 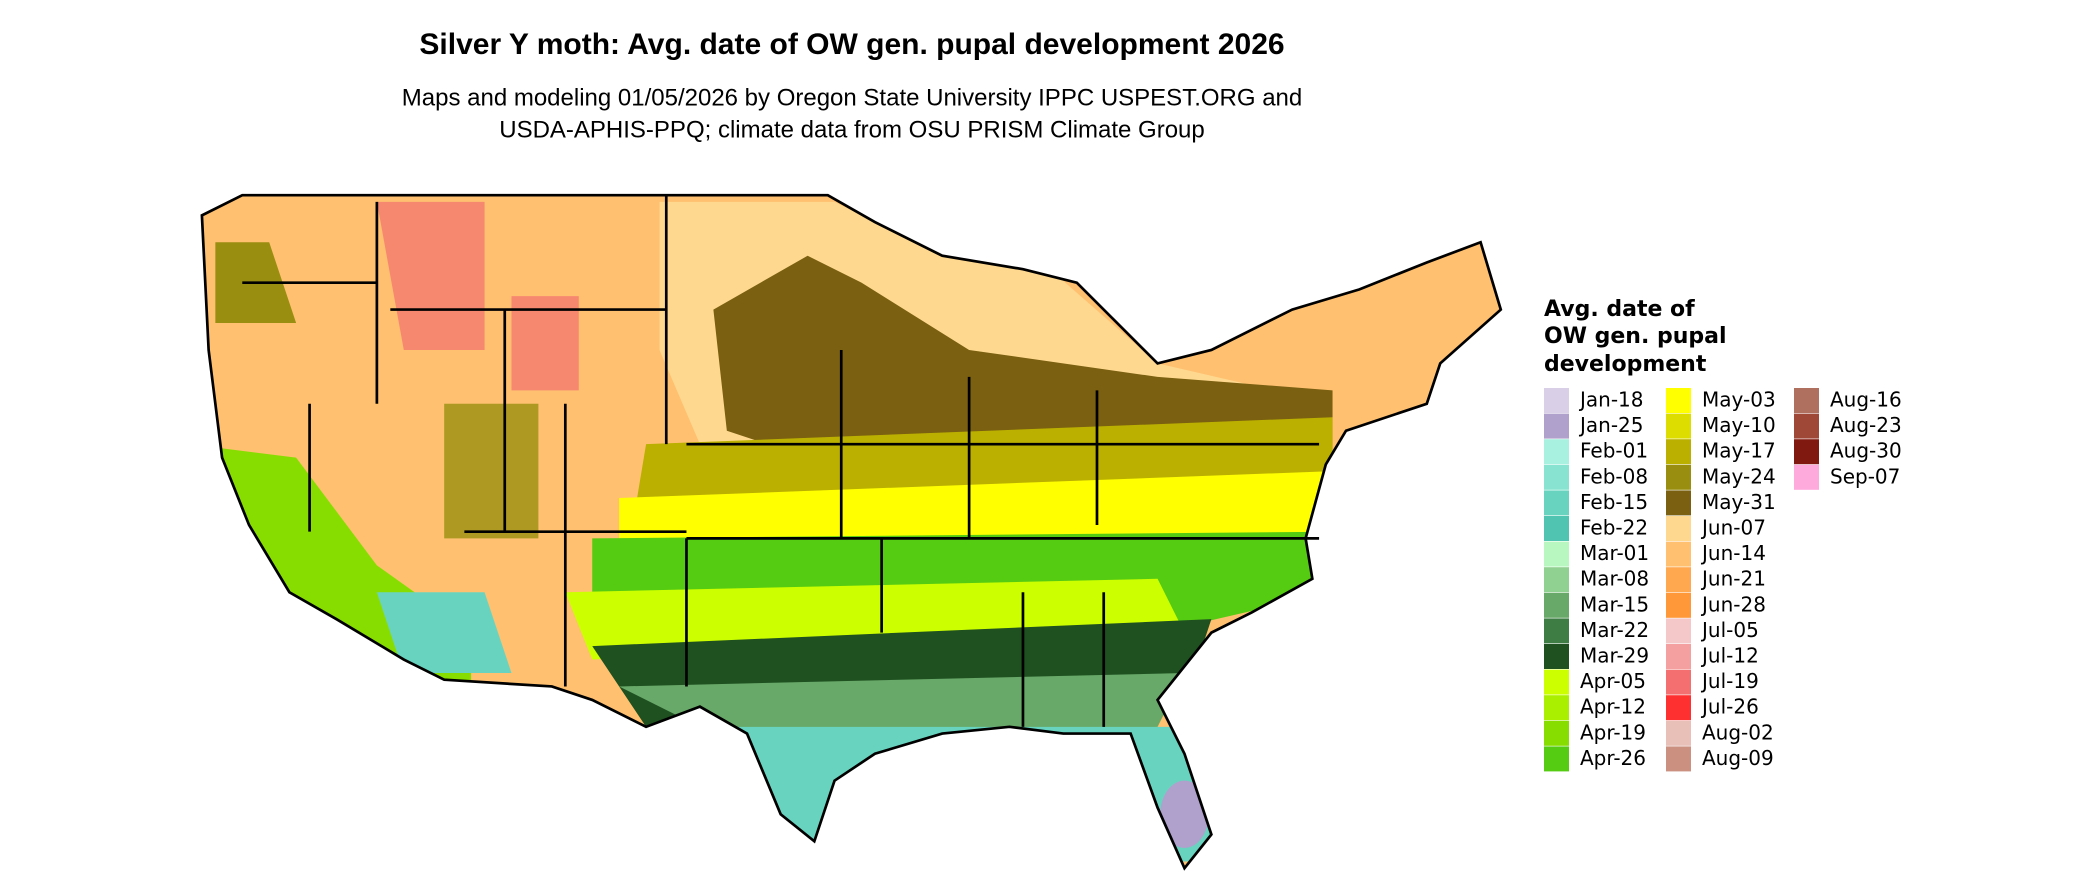 I want to click on legend-label: Jun-07, so click(x=1733, y=528).